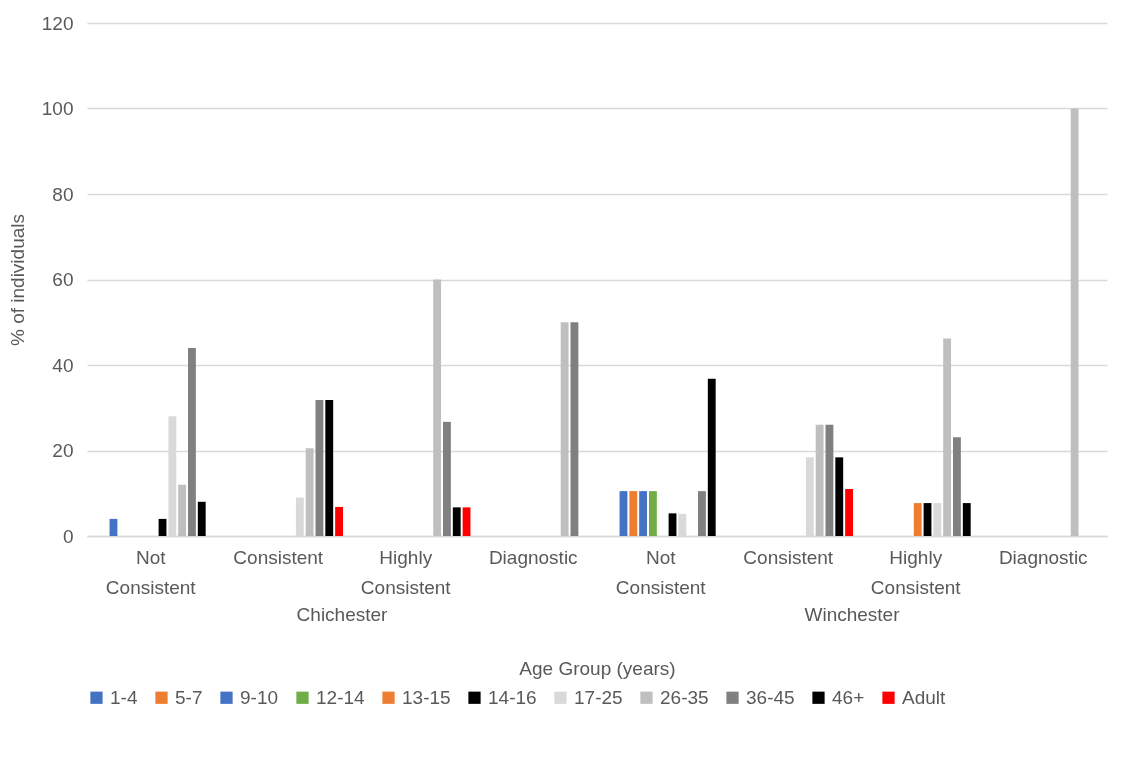 This screenshot has height=760, width=1138. What do you see at coordinates (684, 697) in the screenshot?
I see `legend-label: 26-35` at bounding box center [684, 697].